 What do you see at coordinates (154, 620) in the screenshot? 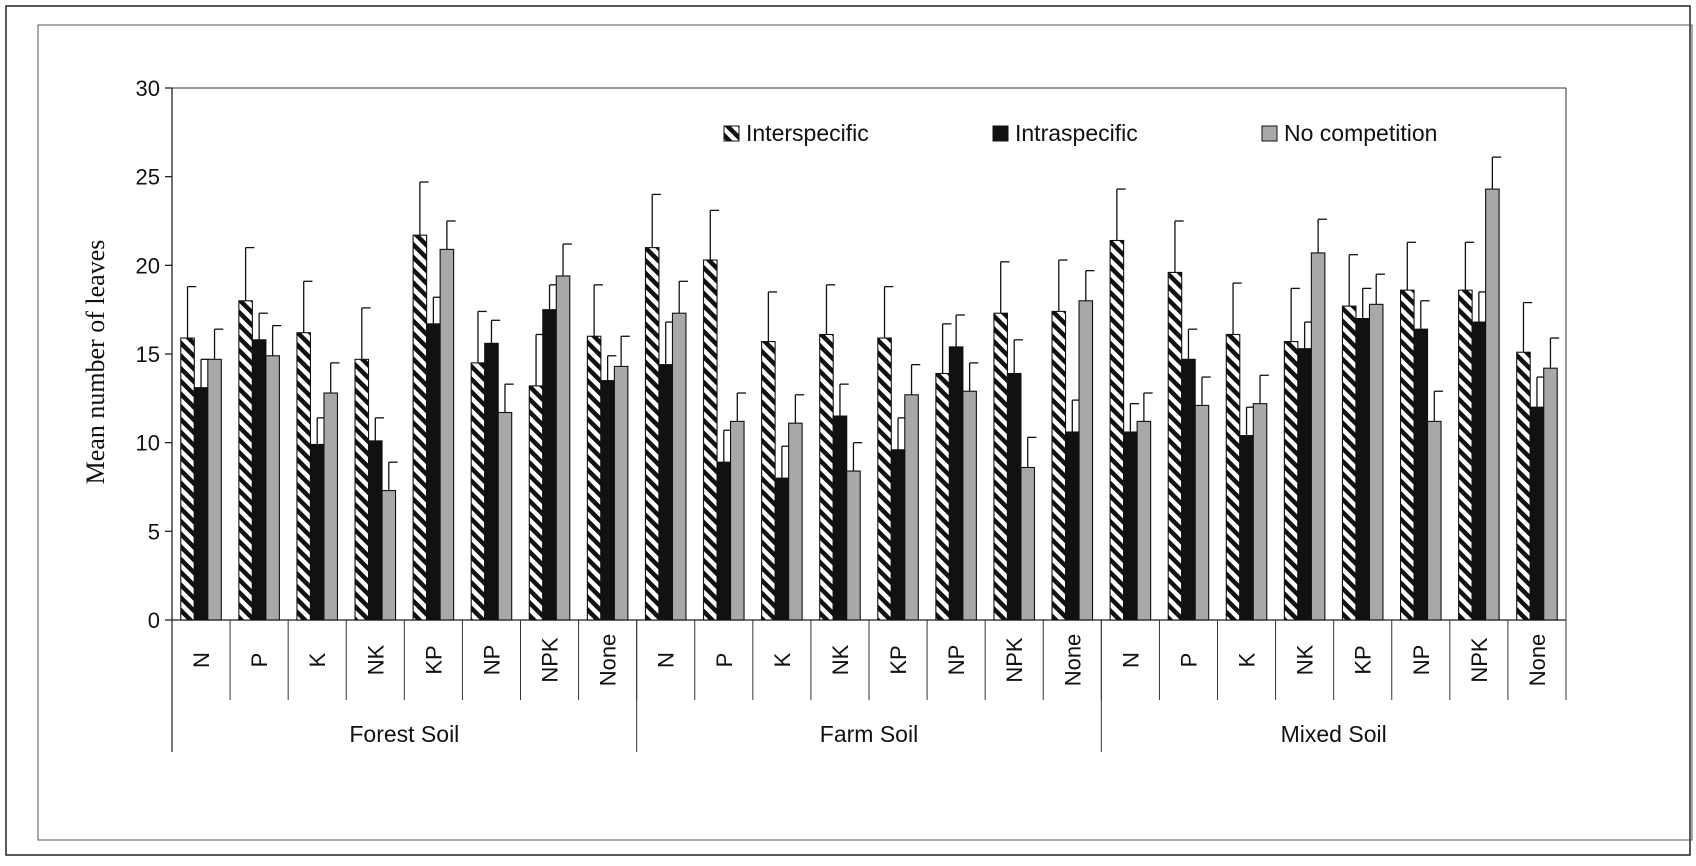
I see `y-tick-label: 0` at bounding box center [154, 620].